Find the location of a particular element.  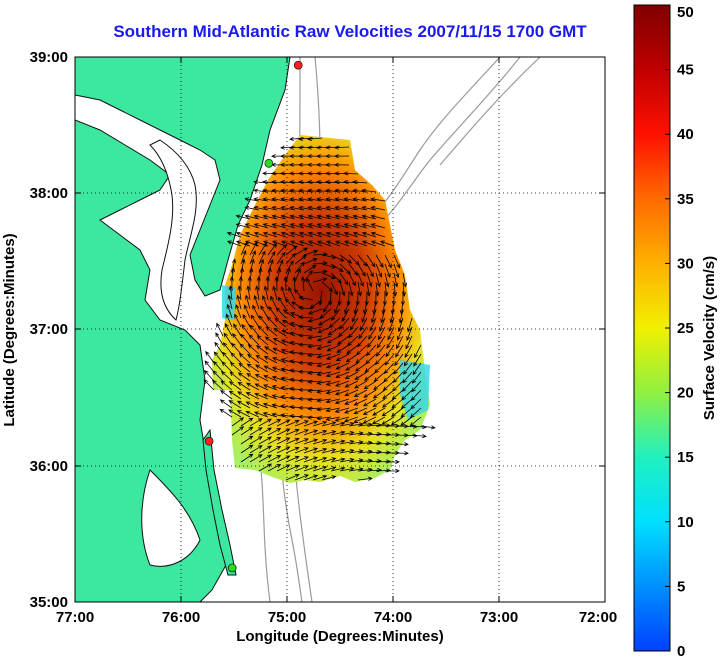

colorbar-tick-label: 5 is located at coordinates (681, 586).